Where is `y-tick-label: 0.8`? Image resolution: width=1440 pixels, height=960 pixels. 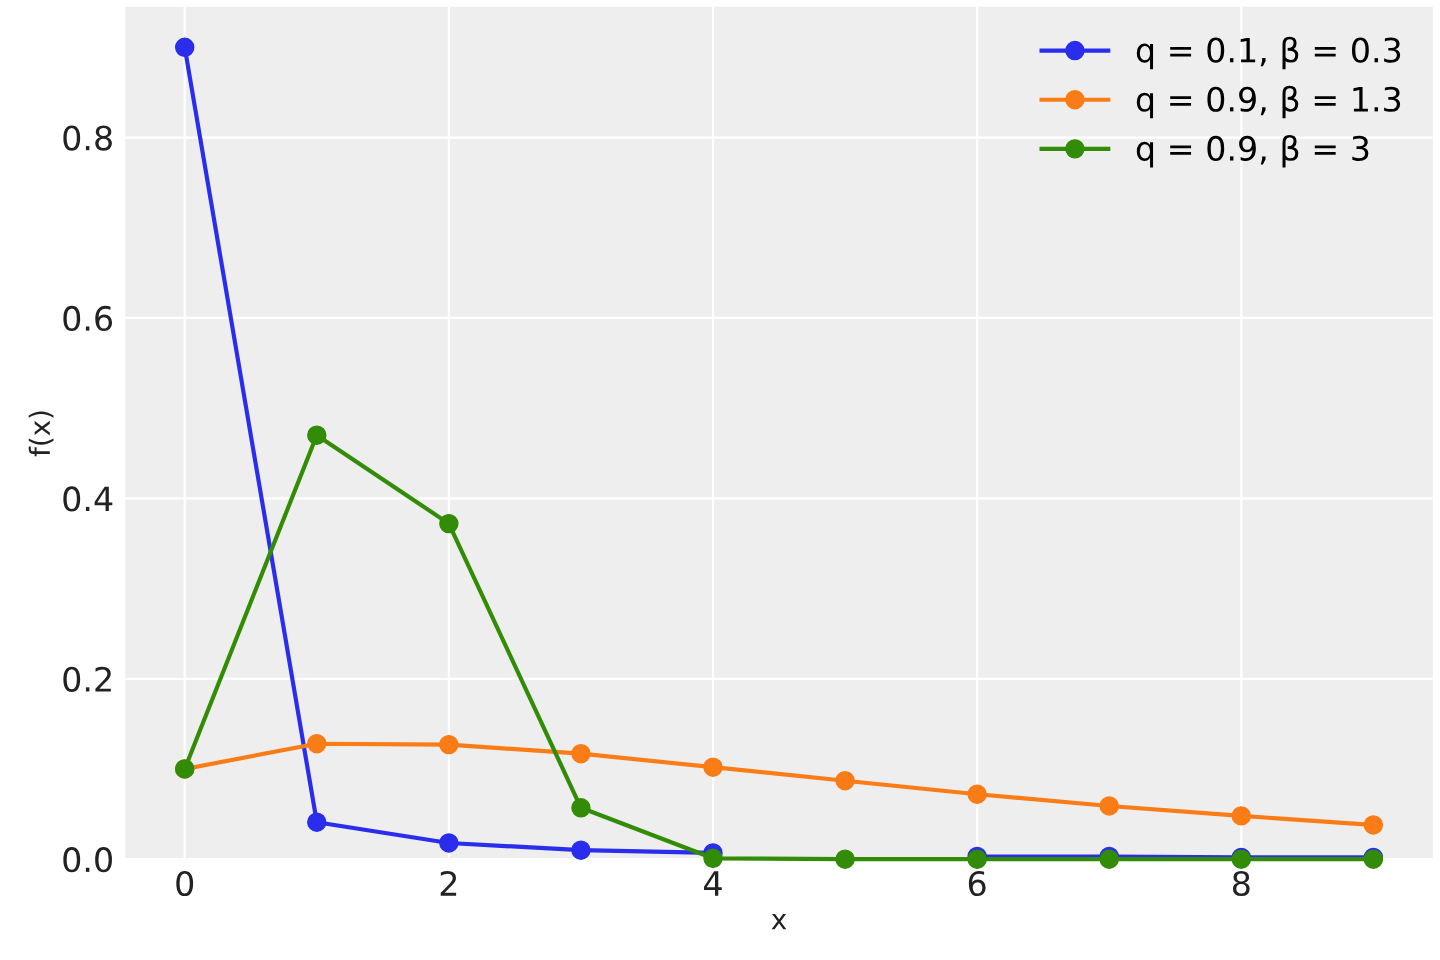 y-tick-label: 0.8 is located at coordinates (87, 138).